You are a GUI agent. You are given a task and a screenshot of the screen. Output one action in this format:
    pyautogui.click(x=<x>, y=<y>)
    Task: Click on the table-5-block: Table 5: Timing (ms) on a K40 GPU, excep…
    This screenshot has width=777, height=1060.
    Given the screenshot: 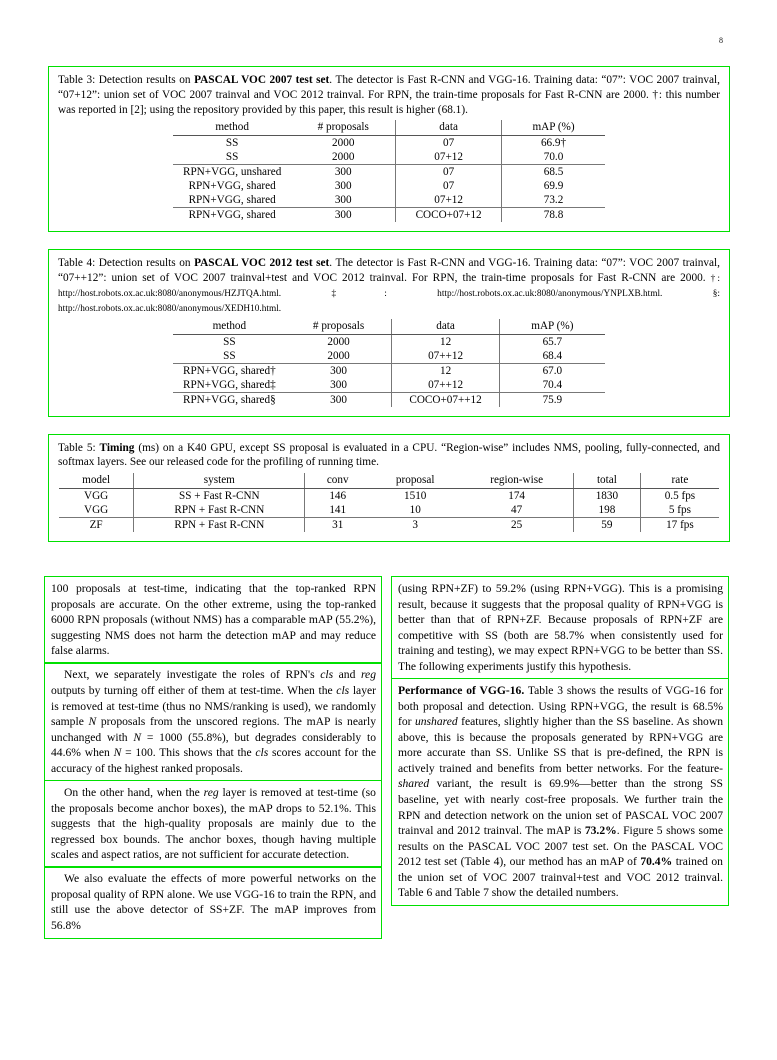 What is the action you would take?
    pyautogui.click(x=389, y=488)
    